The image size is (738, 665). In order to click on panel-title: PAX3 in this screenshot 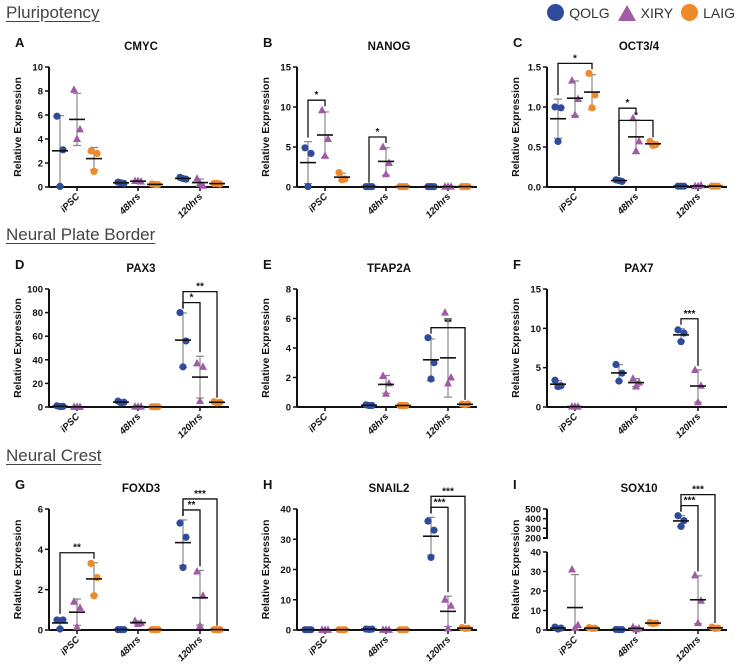, I will do `click(140, 269)`.